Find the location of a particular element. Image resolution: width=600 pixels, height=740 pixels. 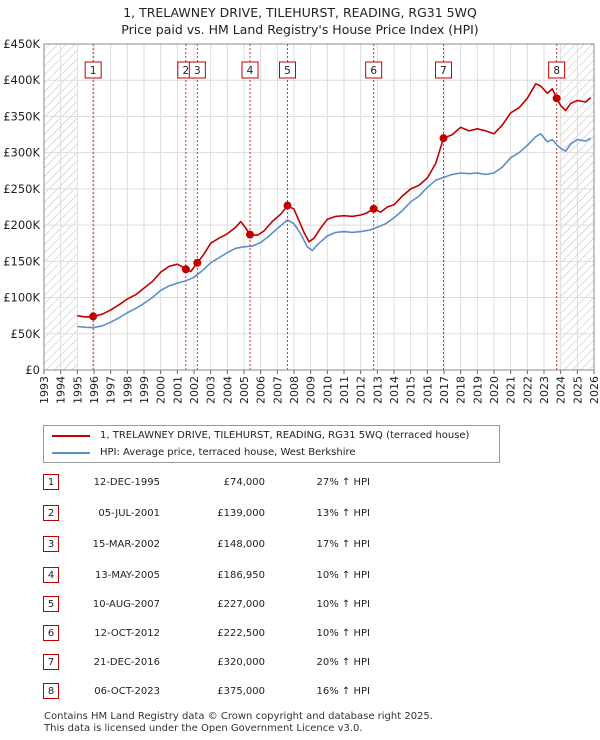

y-tick-label: £250K is located at coordinates (21, 189).